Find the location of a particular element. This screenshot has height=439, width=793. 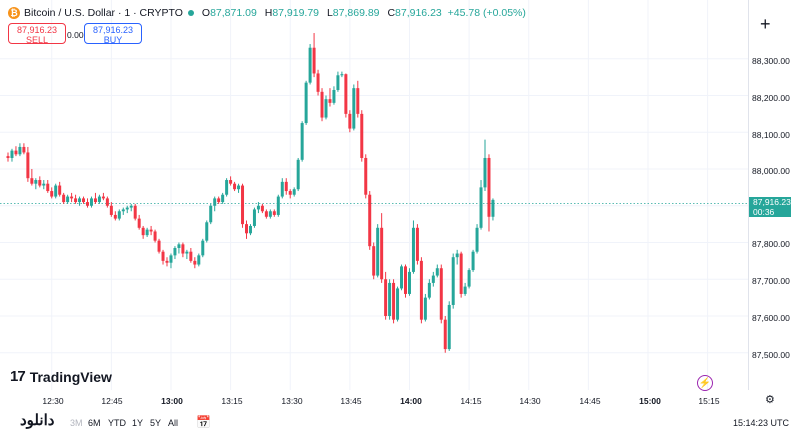

range-all-button: All is located at coordinates (173, 423).